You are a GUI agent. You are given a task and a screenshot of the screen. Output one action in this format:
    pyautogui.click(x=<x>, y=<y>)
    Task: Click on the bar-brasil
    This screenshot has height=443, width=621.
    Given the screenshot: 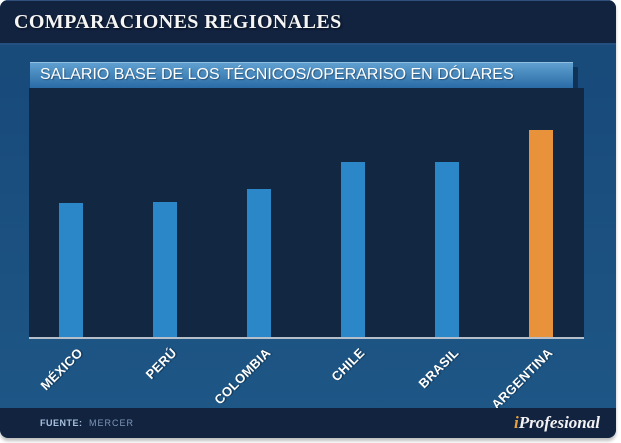 What is the action you would take?
    pyautogui.click(x=447, y=249)
    